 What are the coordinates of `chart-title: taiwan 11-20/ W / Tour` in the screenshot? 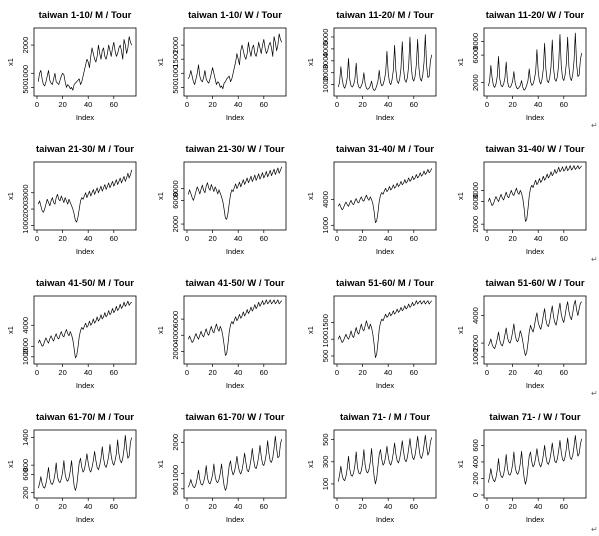 It's located at (535, 15).